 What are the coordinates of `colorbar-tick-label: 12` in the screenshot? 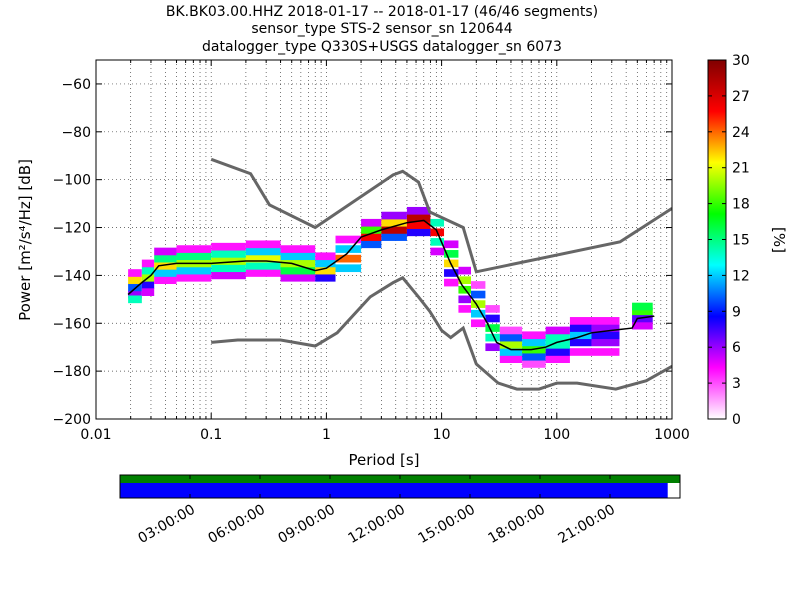 It's located at (741, 276).